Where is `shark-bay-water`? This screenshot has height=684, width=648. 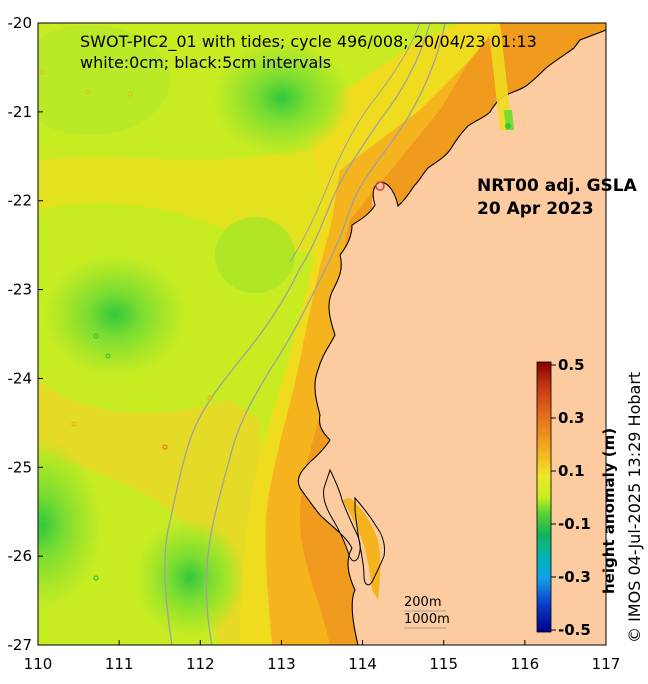
shark-bay-water is located at coordinates (361, 549).